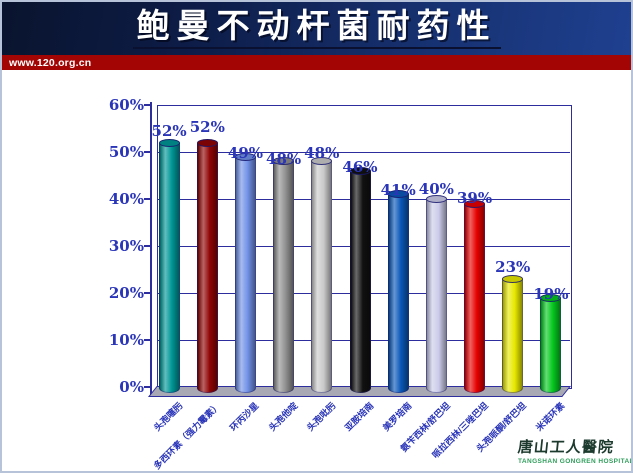 Image resolution: width=633 pixels, height=473 pixels. Describe the element at coordinates (363, 152) in the screenshot. I see `gridline` at that location.